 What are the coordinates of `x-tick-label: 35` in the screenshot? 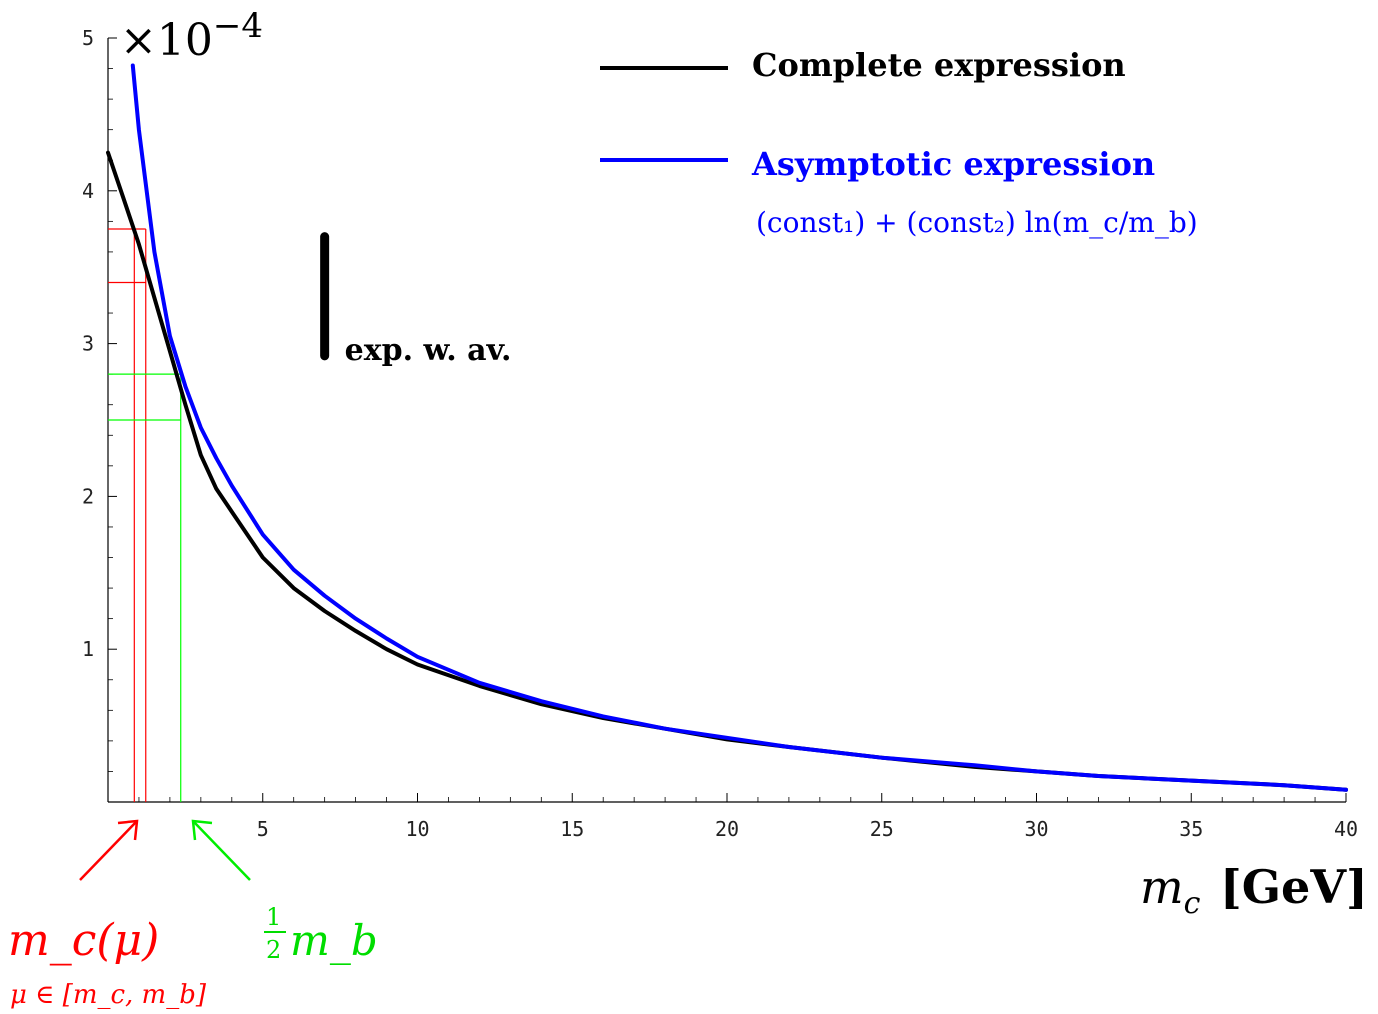 It's located at (1191, 829).